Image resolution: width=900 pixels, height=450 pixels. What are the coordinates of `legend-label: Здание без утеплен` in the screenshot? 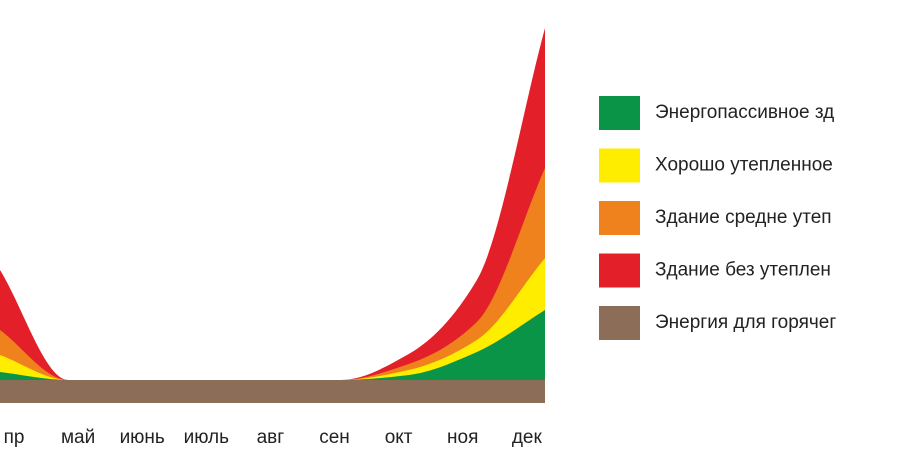 It's located at (743, 270).